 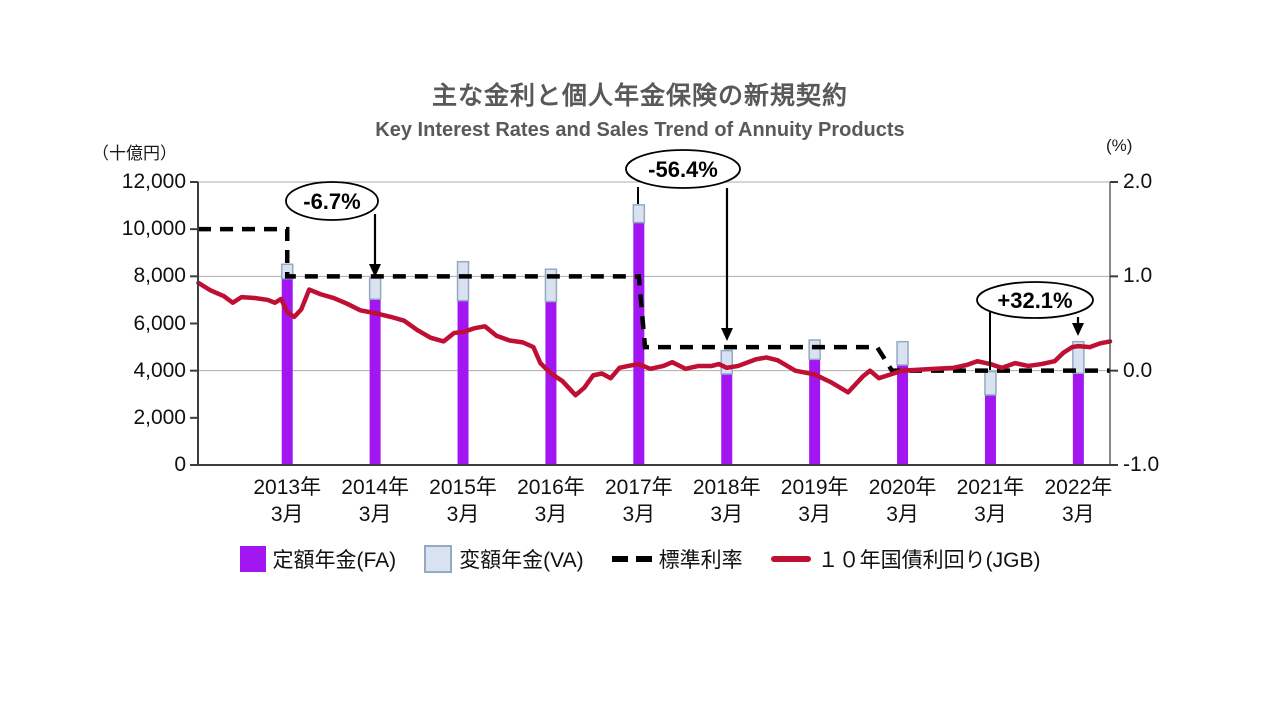 I want to click on x-axis-label-year: 2016年, so click(x=551, y=487).